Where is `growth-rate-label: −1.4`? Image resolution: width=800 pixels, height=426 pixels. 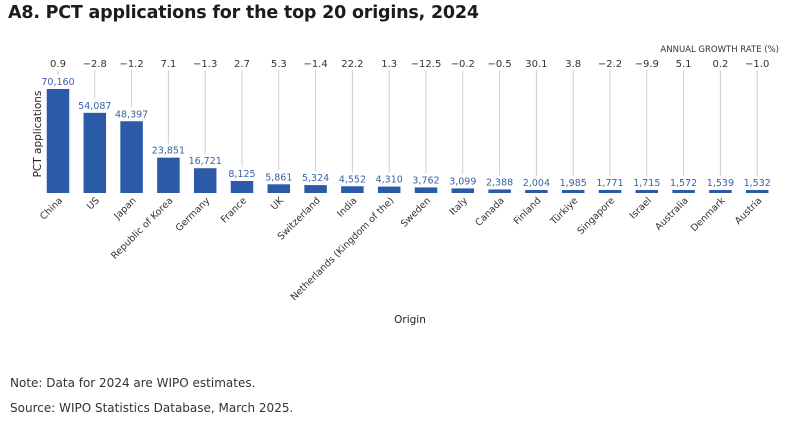
growth-rate-label: −1.4 is located at coordinates (315, 64).